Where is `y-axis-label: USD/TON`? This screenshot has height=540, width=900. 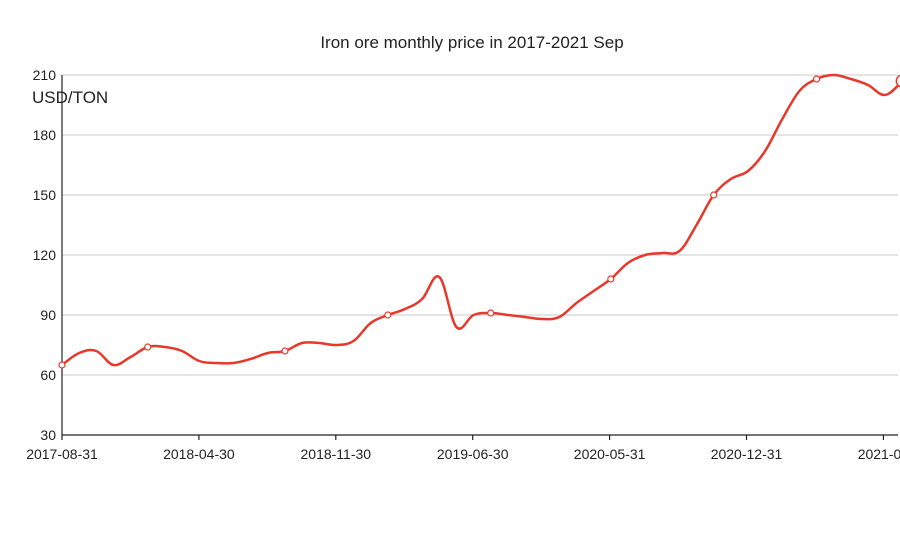 y-axis-label: USD/TON is located at coordinates (70, 97).